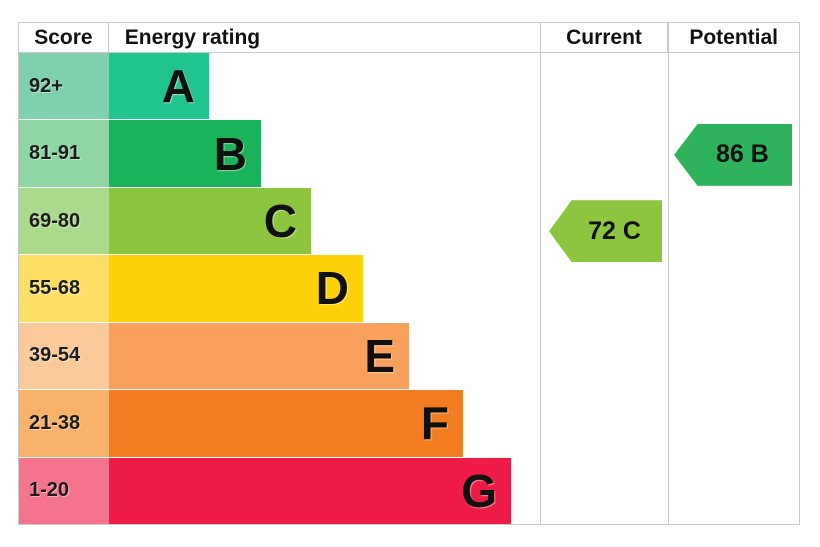 The width and height of the screenshot is (820, 547). What do you see at coordinates (379, 355) in the screenshot?
I see `rating-letter-e: E` at bounding box center [379, 355].